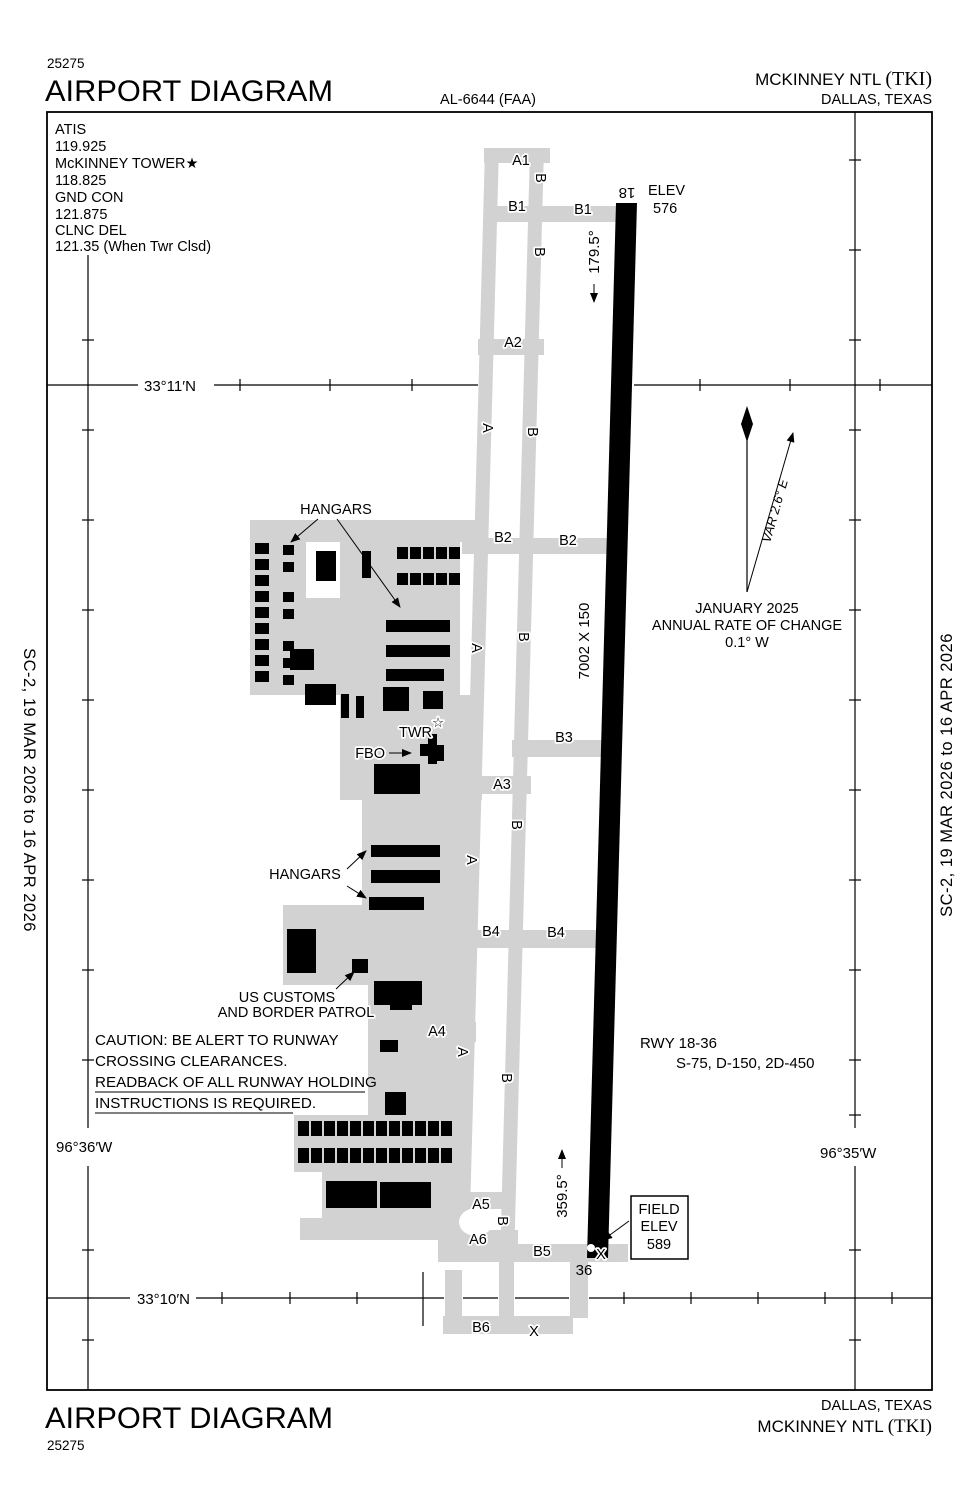 This screenshot has width=978, height=1505. Describe the element at coordinates (80, 147) in the screenshot. I see `comm-line: 119.925` at that location.